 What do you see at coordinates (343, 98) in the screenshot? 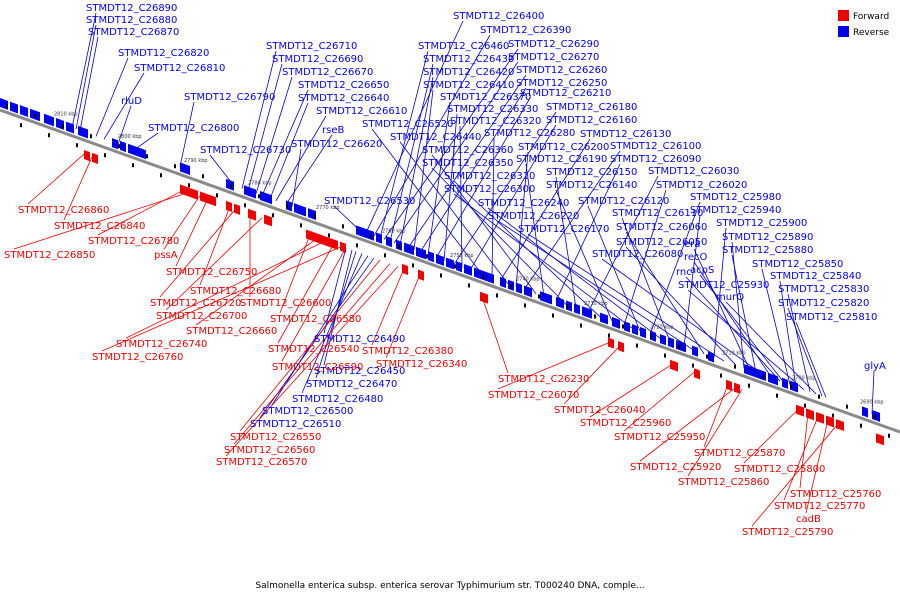
I see `reverse-gene-label: STMDT12_C26640` at bounding box center [343, 98].